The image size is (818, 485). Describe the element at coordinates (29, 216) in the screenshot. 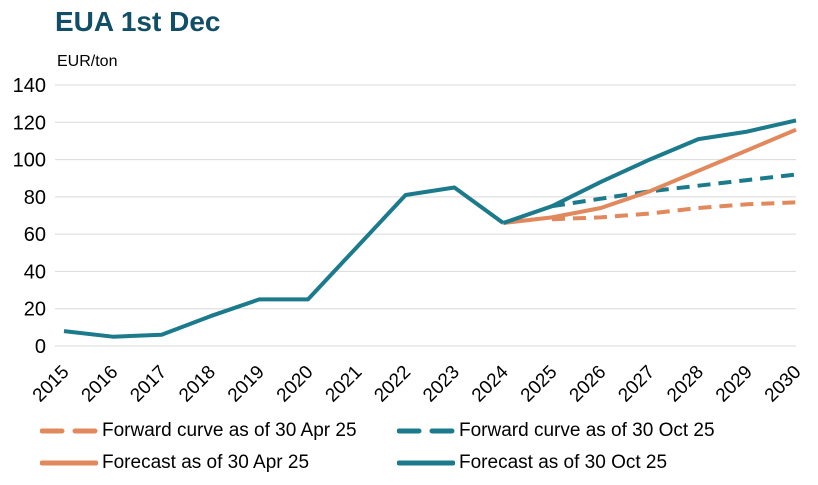

I see `y-axis-labels: 0 20 40 60 80 100 120 140` at that location.